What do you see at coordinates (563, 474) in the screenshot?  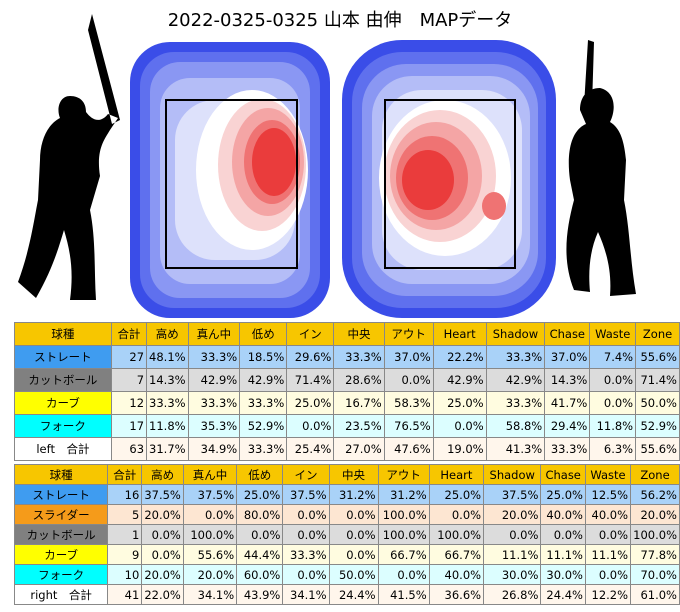 I see `cell: Chase` at bounding box center [563, 474].